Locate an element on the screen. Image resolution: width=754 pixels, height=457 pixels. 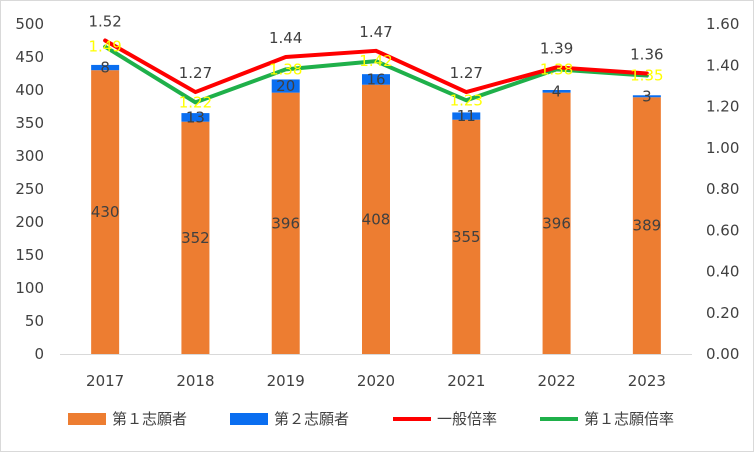
general-ratio-data-label: 1.52 is located at coordinates (104, 22).